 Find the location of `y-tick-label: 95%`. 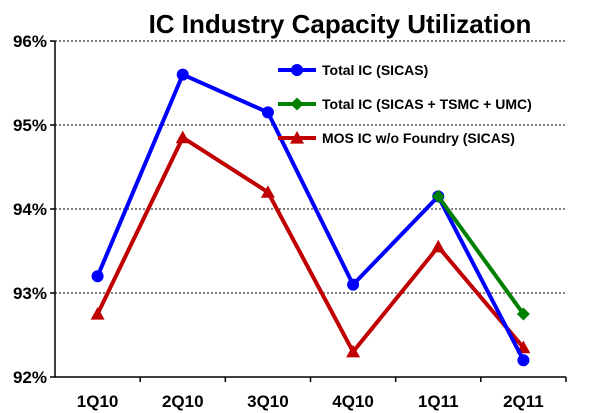

y-tick-label: 95% is located at coordinates (30, 125).